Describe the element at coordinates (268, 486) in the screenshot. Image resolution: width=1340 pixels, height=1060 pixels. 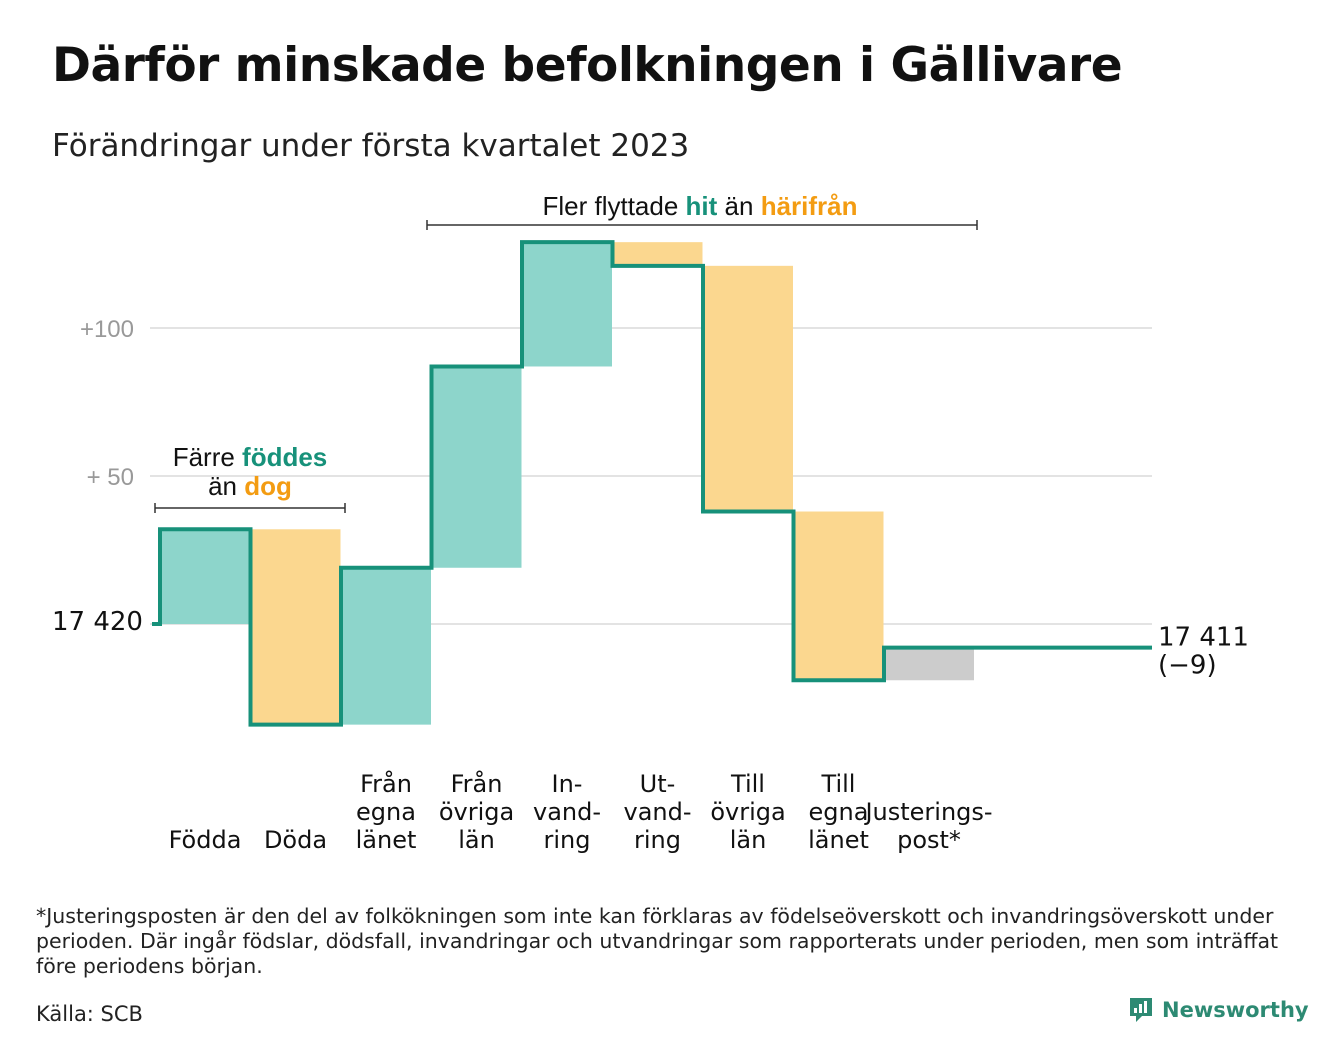
I see `annotation-highlight: dog` at that location.